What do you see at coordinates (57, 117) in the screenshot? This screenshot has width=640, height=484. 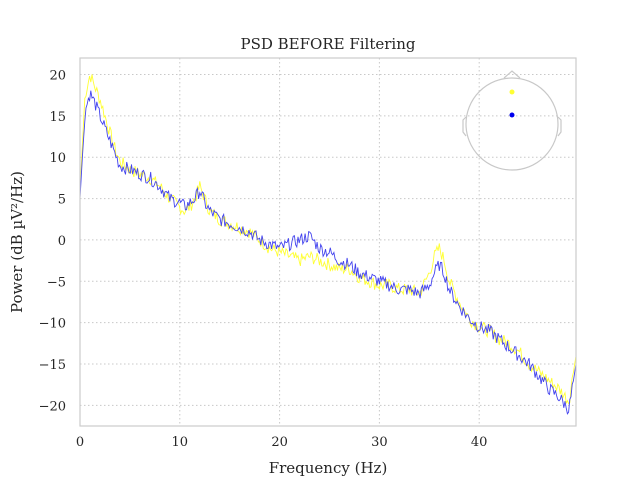 I see `y-tick-label: 15` at bounding box center [57, 117].